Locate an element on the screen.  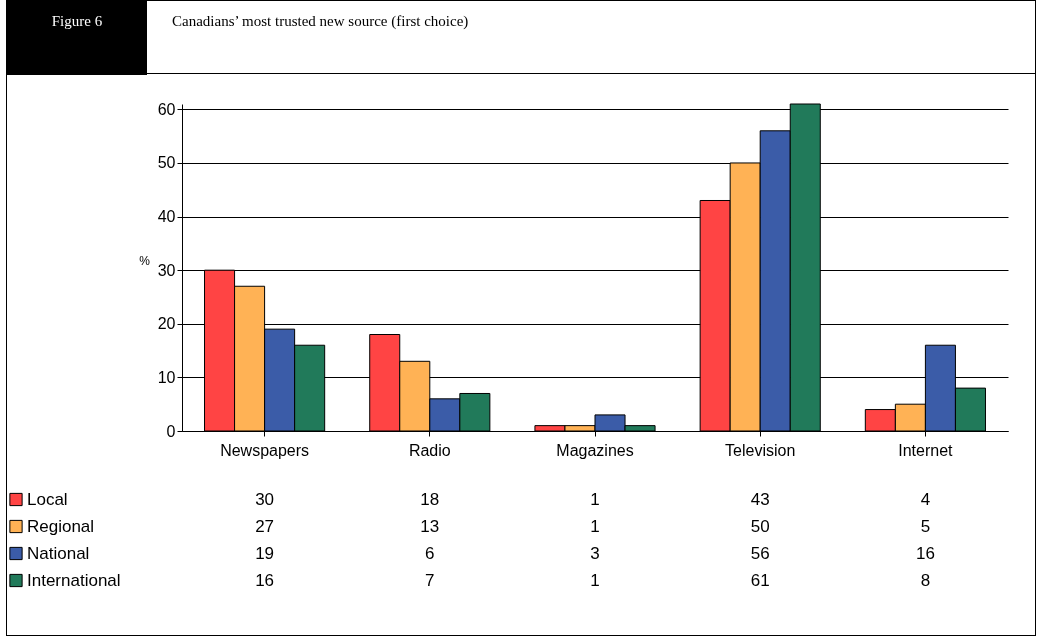
chart-title: Canadians’ most trusted new source (first choice) is located at coordinates (320, 21).